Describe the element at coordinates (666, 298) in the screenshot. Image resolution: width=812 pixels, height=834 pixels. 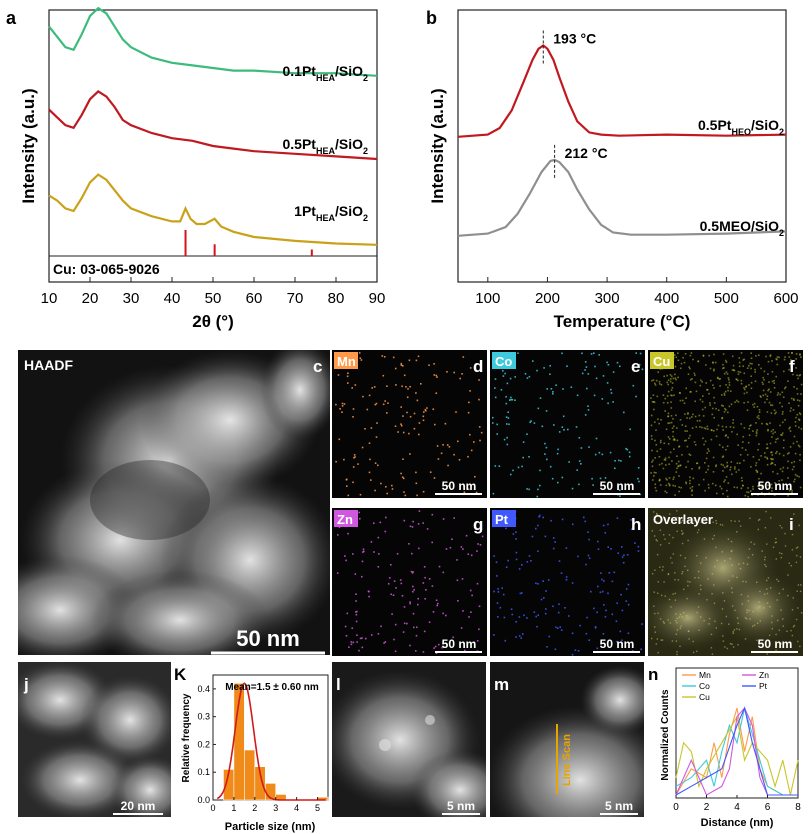
I see `x-tick-label-b-3: 400` at that location.